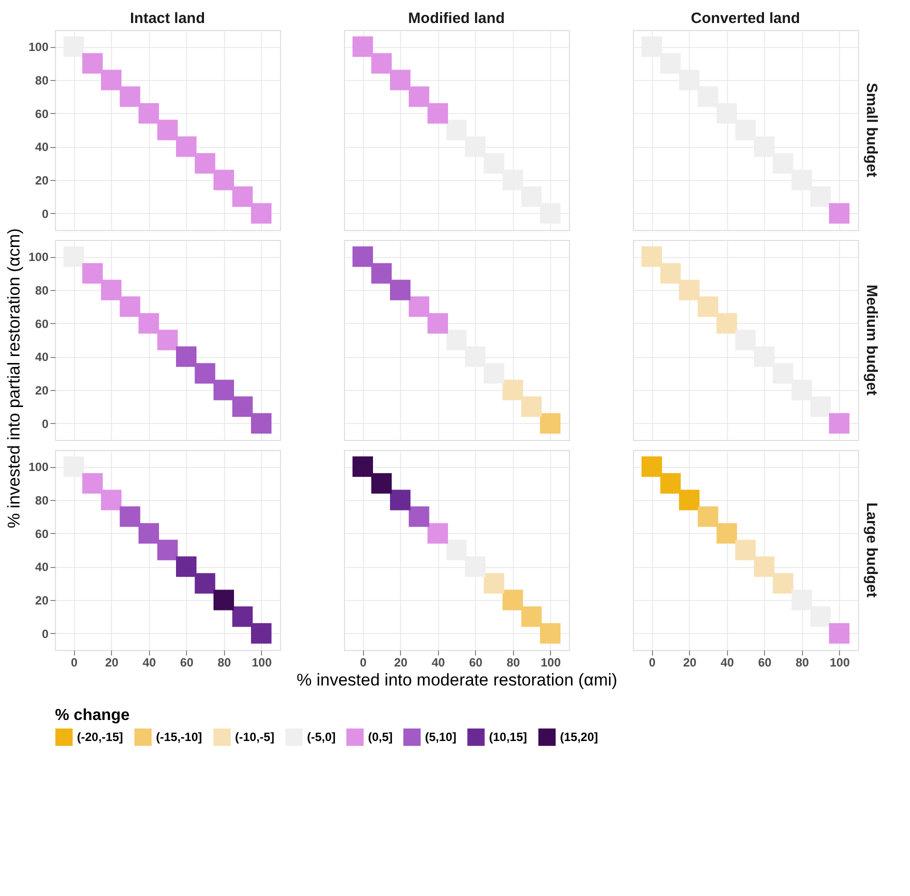 This screenshot has width=910, height=896. Describe the element at coordinates (168, 18) in the screenshot. I see `chart-title: Intact land` at that location.